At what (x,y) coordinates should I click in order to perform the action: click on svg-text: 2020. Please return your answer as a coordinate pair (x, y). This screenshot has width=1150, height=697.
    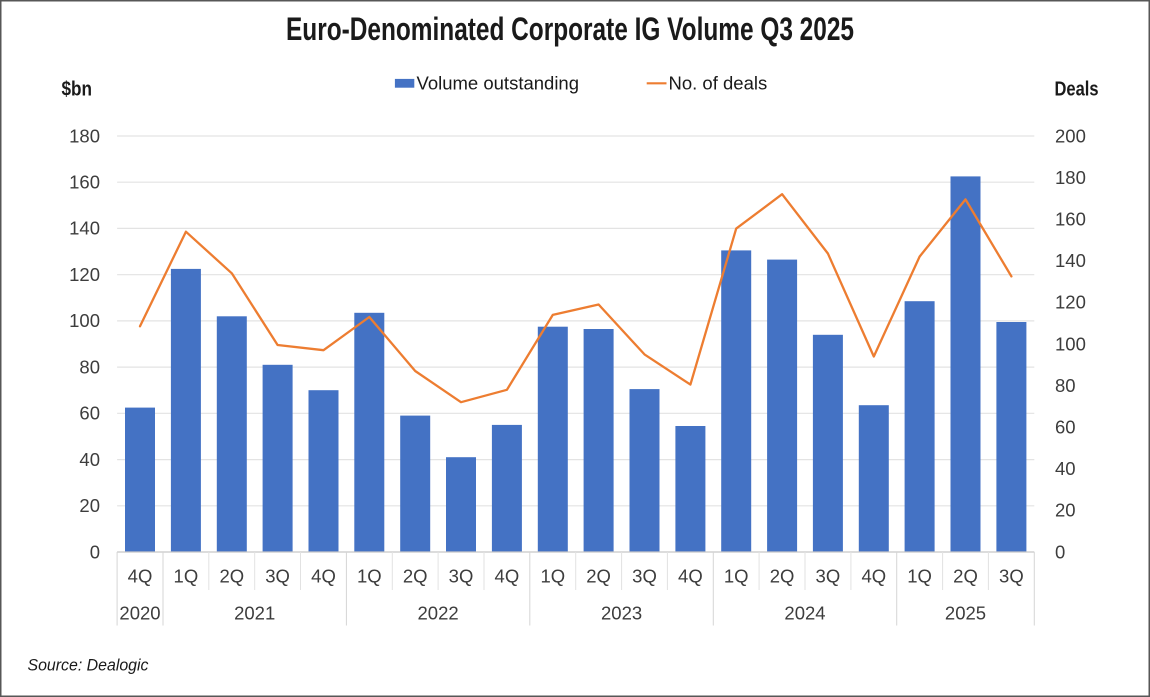
    Looking at the image, I should click on (139, 613).